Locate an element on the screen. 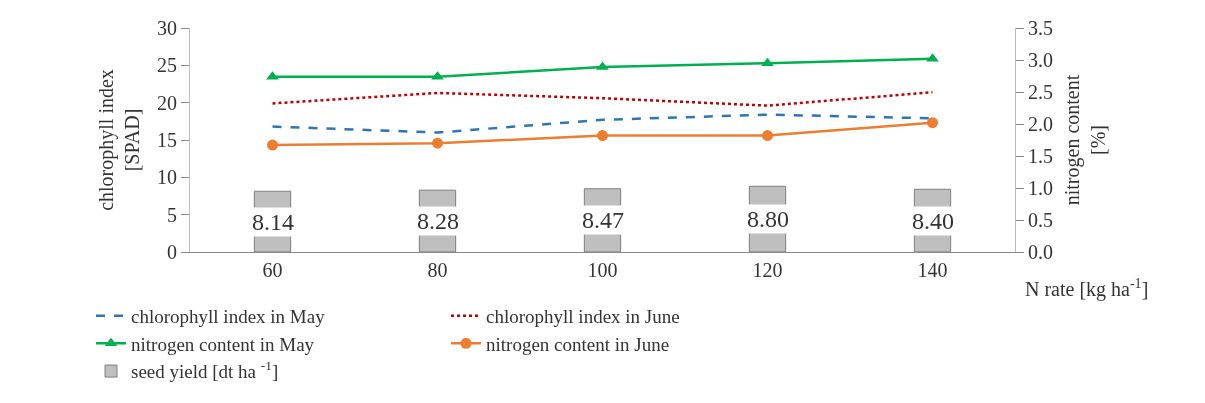  y2-tick-label: 2.0 is located at coordinates (1040, 124).